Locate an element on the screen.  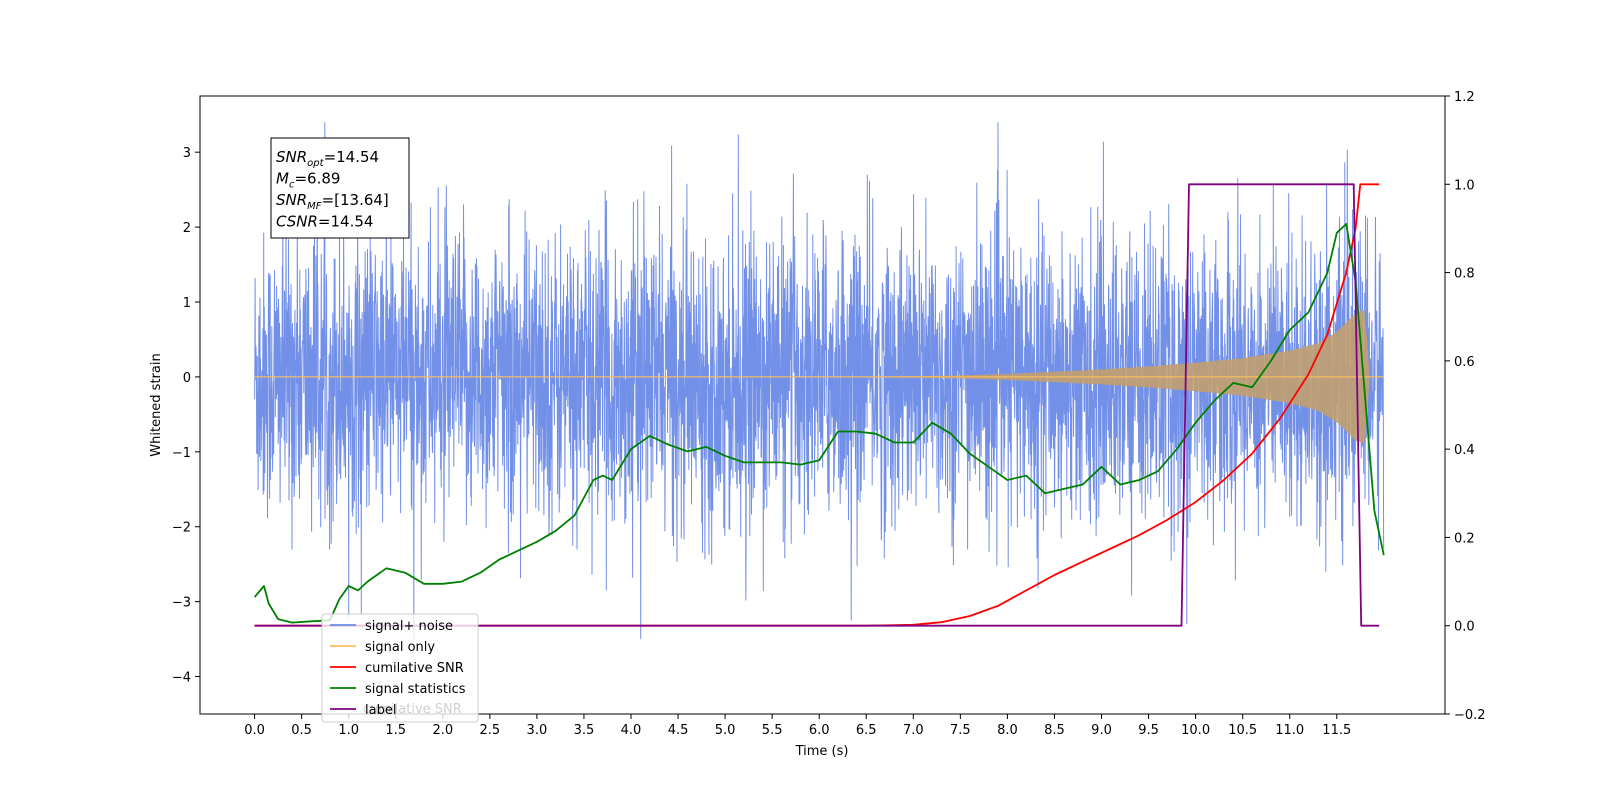
y-tick-label: −1 is located at coordinates (181, 453).